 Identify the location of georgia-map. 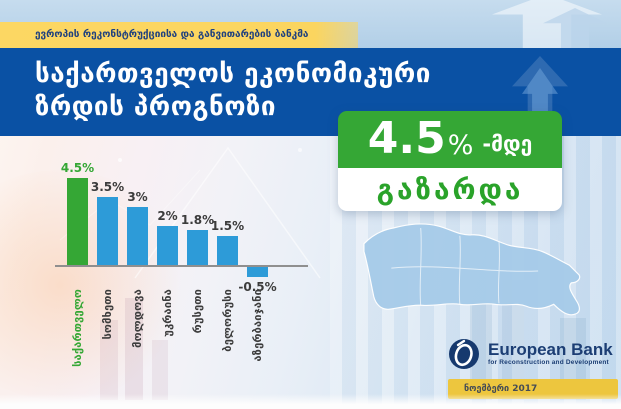
(472, 269).